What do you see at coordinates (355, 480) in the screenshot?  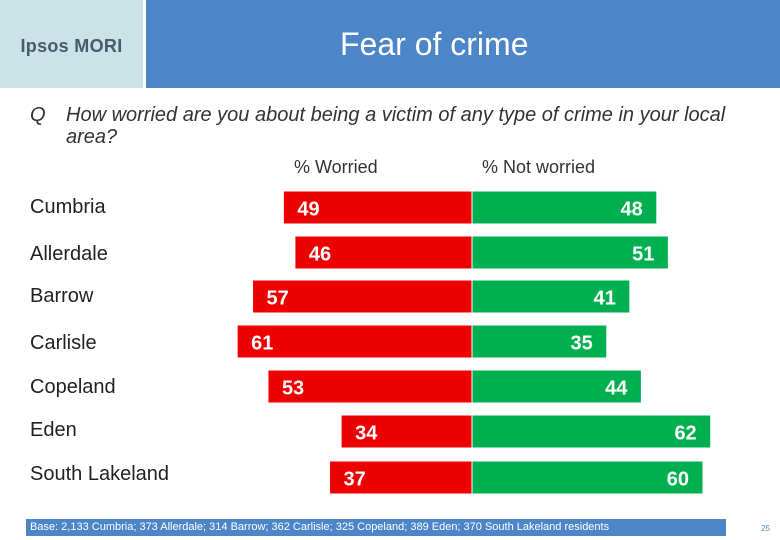 I see `data-label-worried: 37` at bounding box center [355, 480].